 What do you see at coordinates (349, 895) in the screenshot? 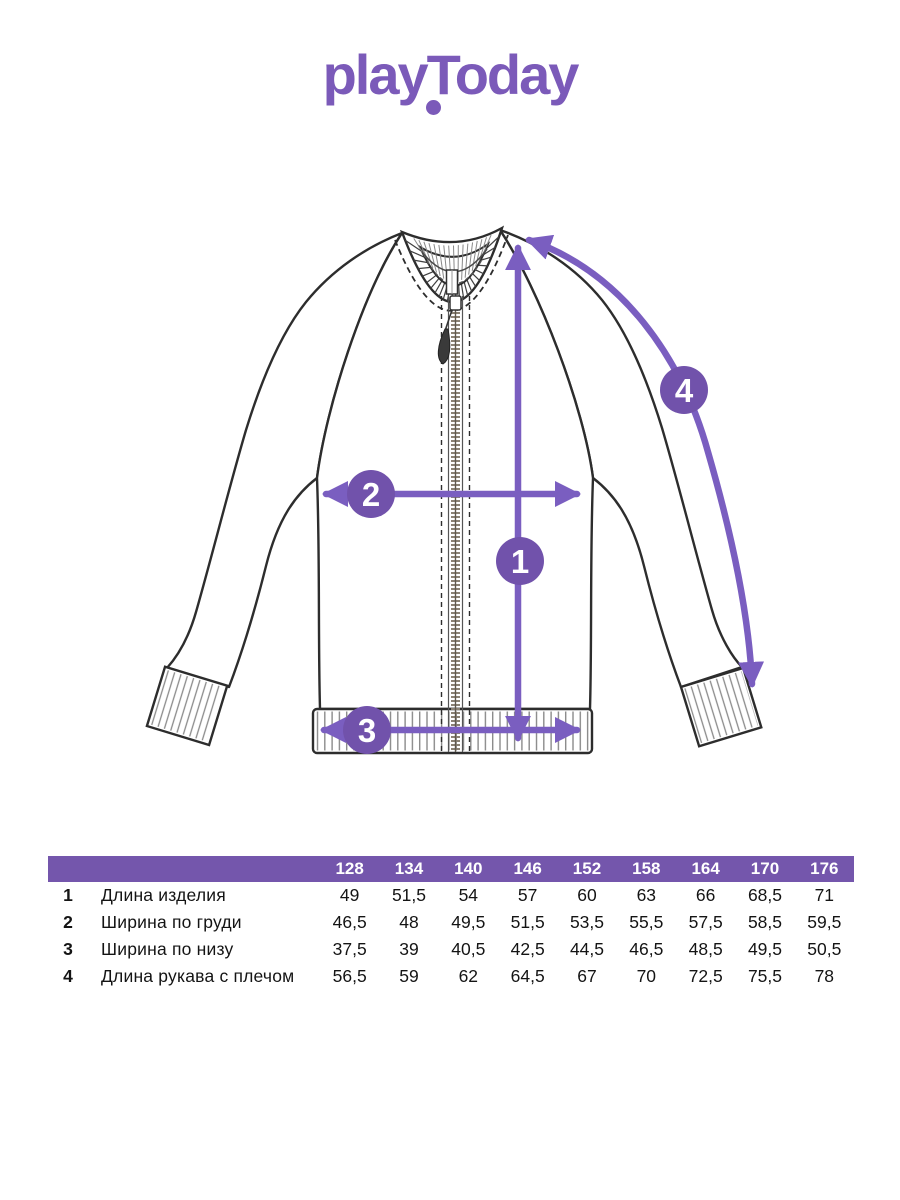
I see `cell-value: 49` at bounding box center [349, 895].